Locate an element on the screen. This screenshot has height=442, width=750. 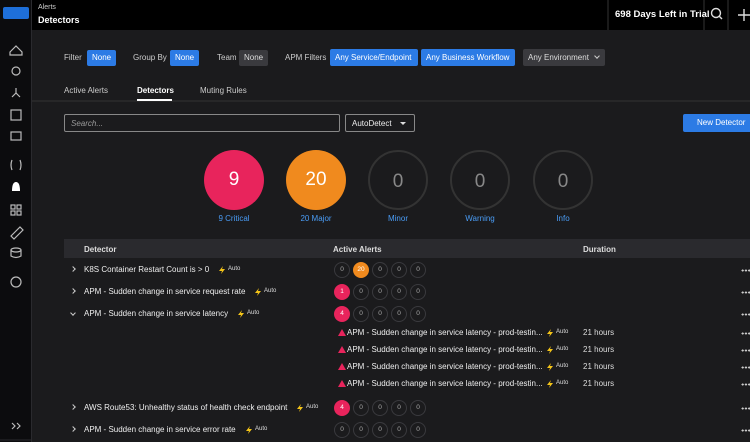
column-header: Detector is located at coordinates (100, 249).